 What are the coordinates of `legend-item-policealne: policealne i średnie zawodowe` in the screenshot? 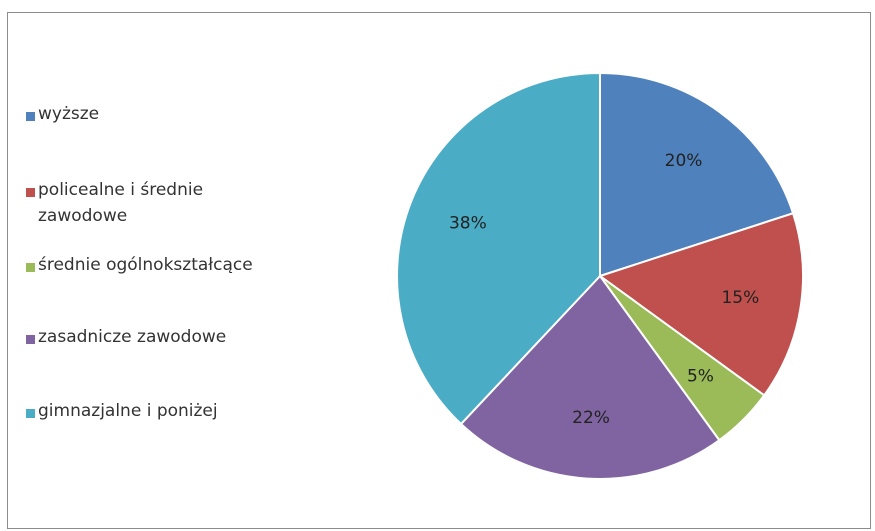 It's located at (147, 204).